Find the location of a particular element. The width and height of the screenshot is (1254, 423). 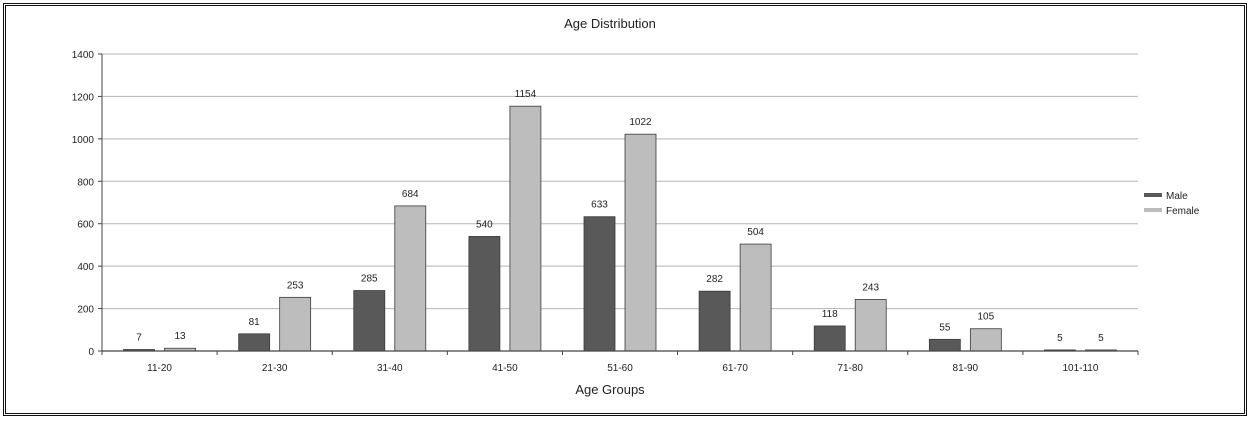

x-axis-title: Age Groups is located at coordinates (610, 389).